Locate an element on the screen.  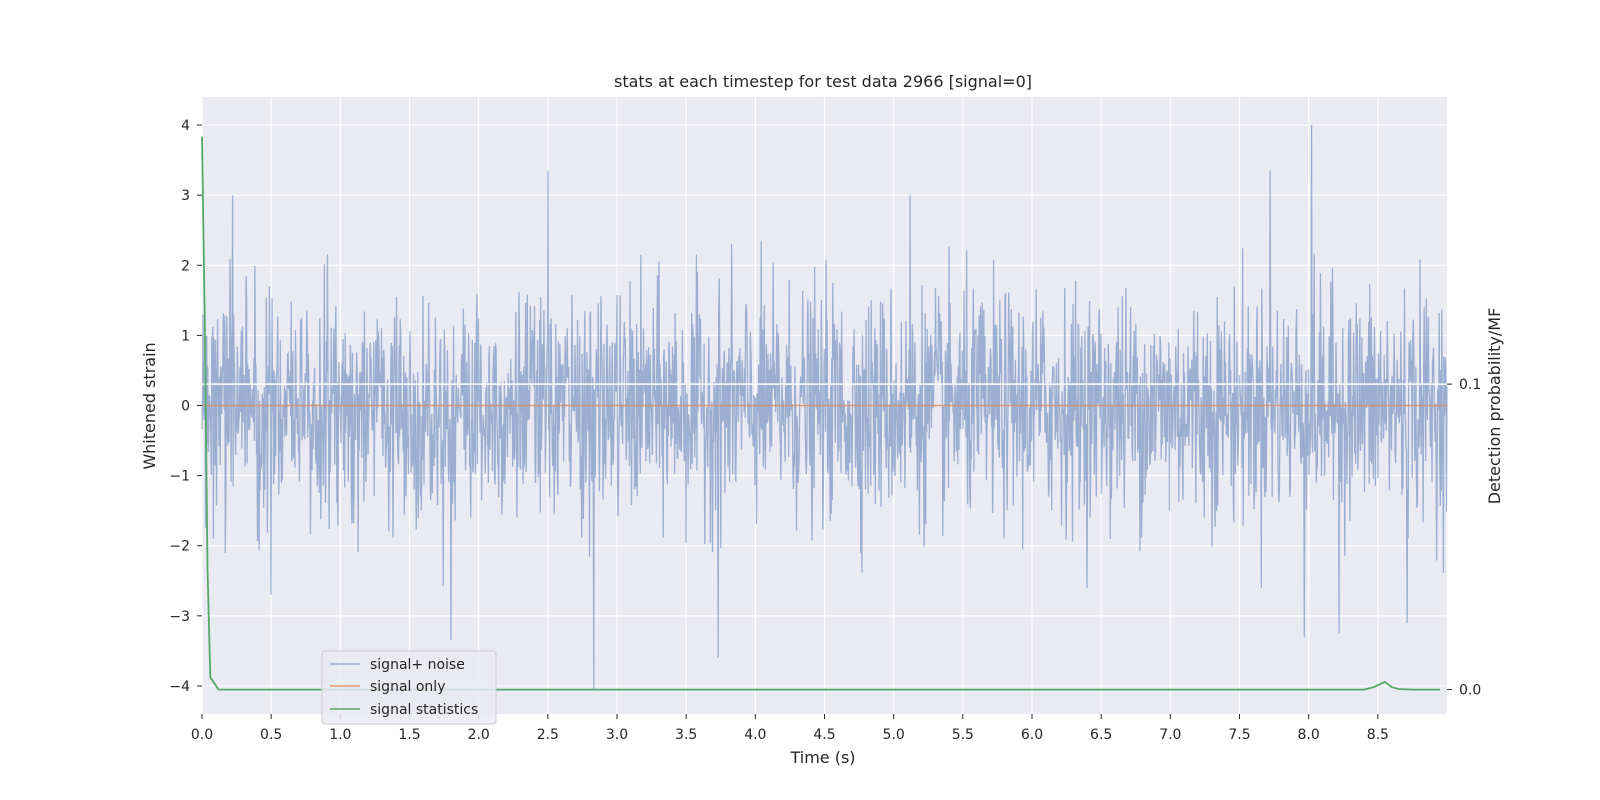
x-axis-label: Time (s) is located at coordinates (822, 757).